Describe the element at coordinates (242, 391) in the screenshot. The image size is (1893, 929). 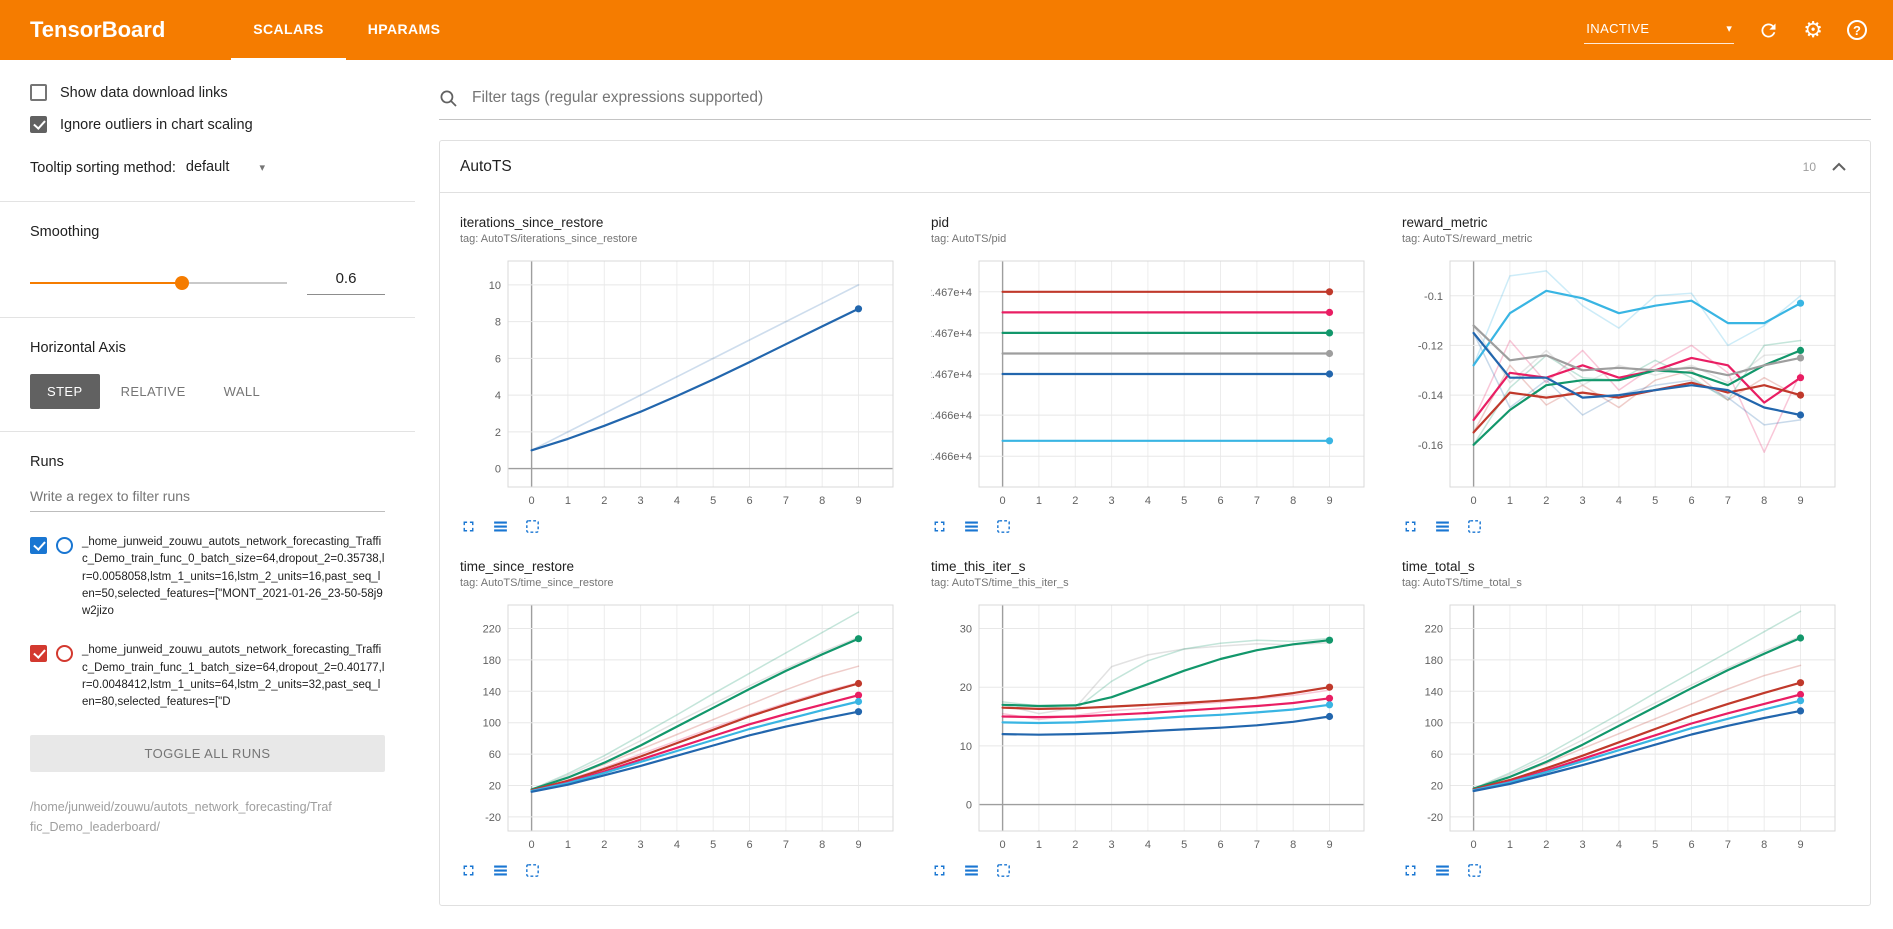
I see `axis-button-wall: WALL` at that location.